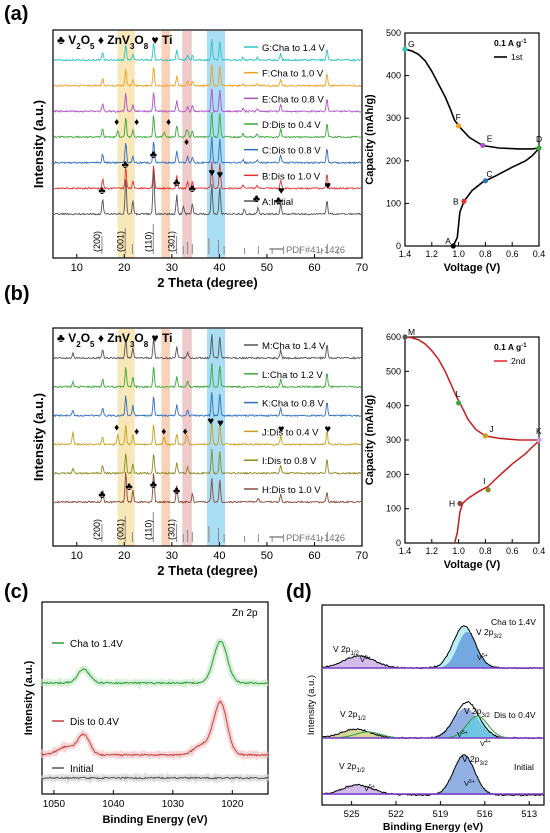  I want to click on x-tick-label: 1.4, so click(405, 551).